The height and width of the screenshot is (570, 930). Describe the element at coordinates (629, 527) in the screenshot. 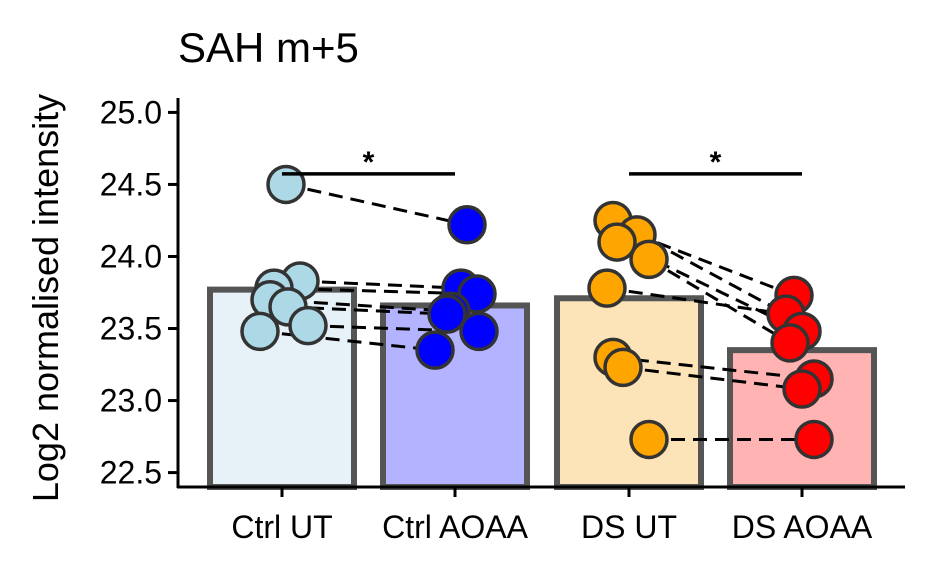

I see `x-tick-label: DS UT` at that location.